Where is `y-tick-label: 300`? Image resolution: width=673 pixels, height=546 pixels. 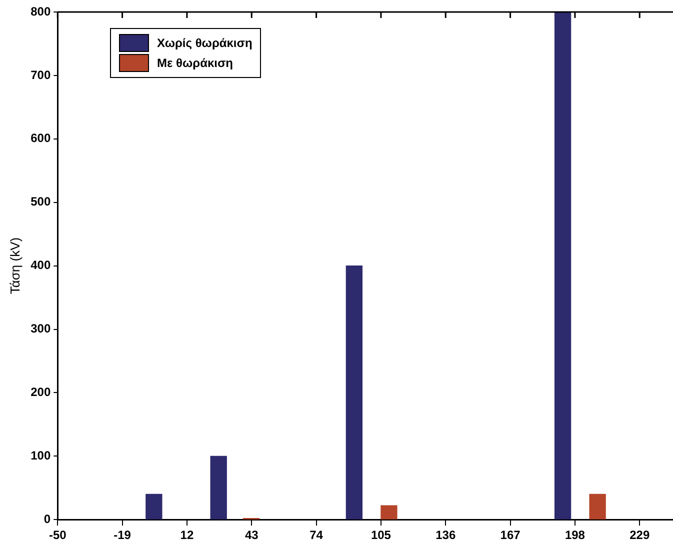 y-tick-label: 300 is located at coordinates (40, 329).